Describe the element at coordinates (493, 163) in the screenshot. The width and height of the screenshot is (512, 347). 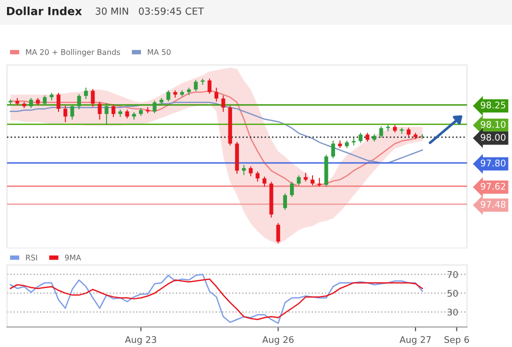
I see `y-tick-label: 97.80` at that location.